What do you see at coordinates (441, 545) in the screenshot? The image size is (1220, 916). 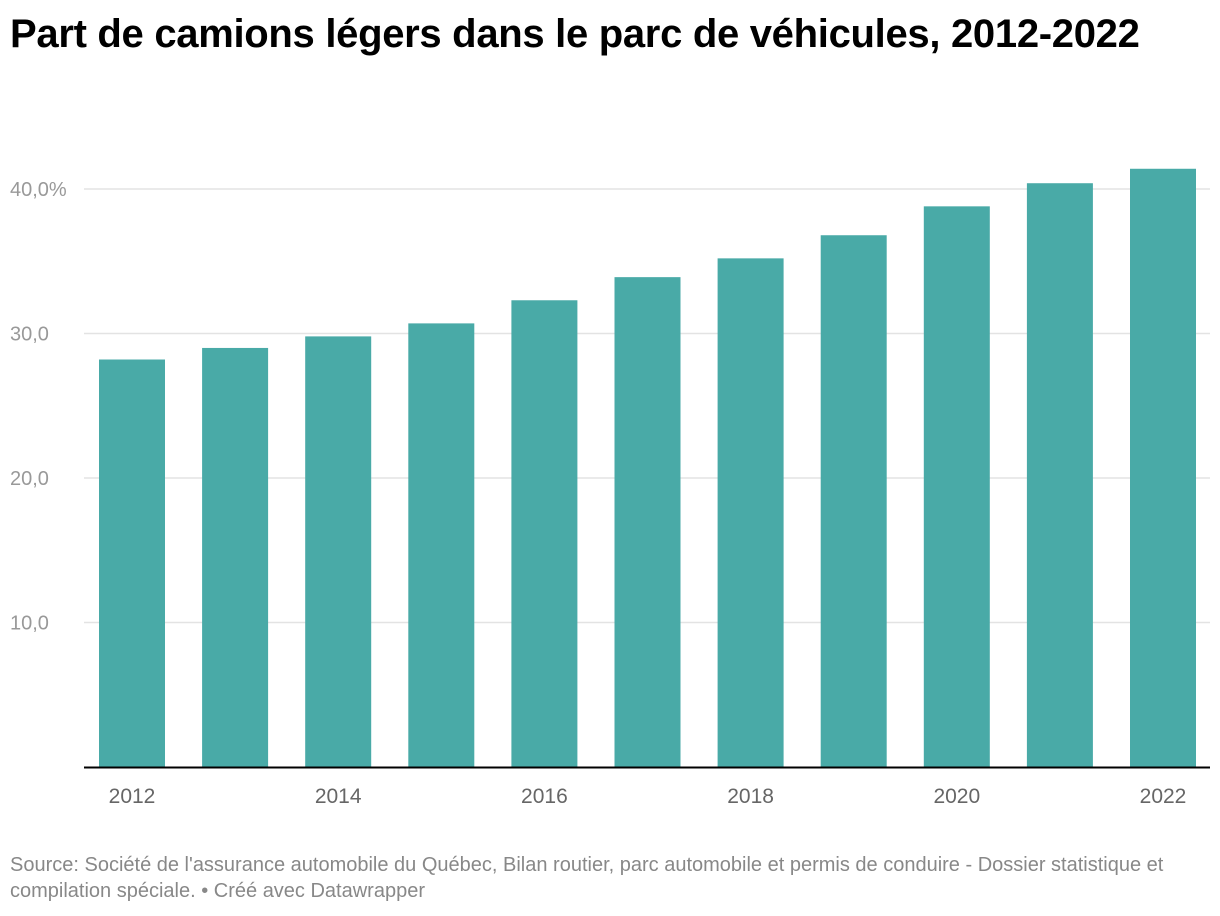 I see `bar-2015` at bounding box center [441, 545].